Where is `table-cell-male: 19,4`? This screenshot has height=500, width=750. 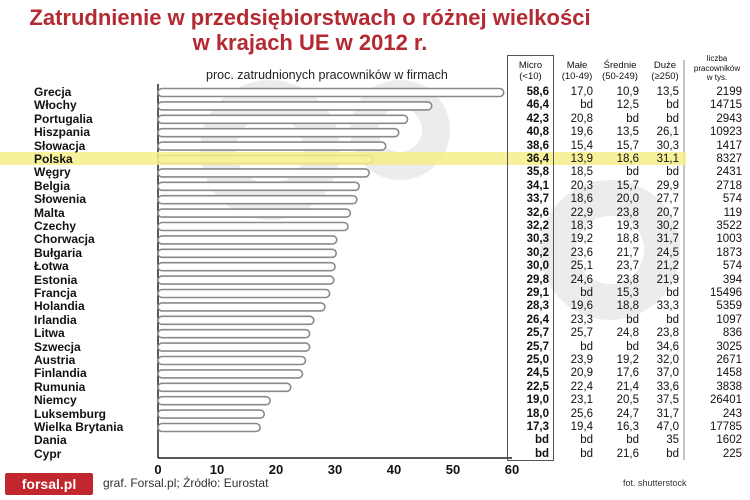 table-cell-male: 19,4 is located at coordinates (581, 427).